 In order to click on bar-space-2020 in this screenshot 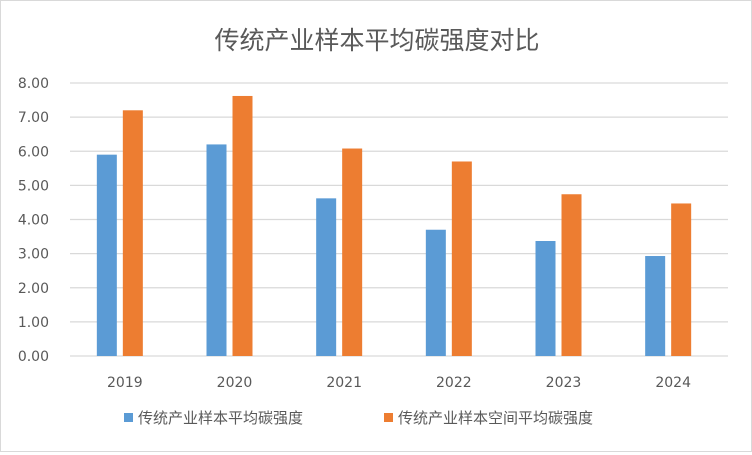, I will do `click(242, 225)`.